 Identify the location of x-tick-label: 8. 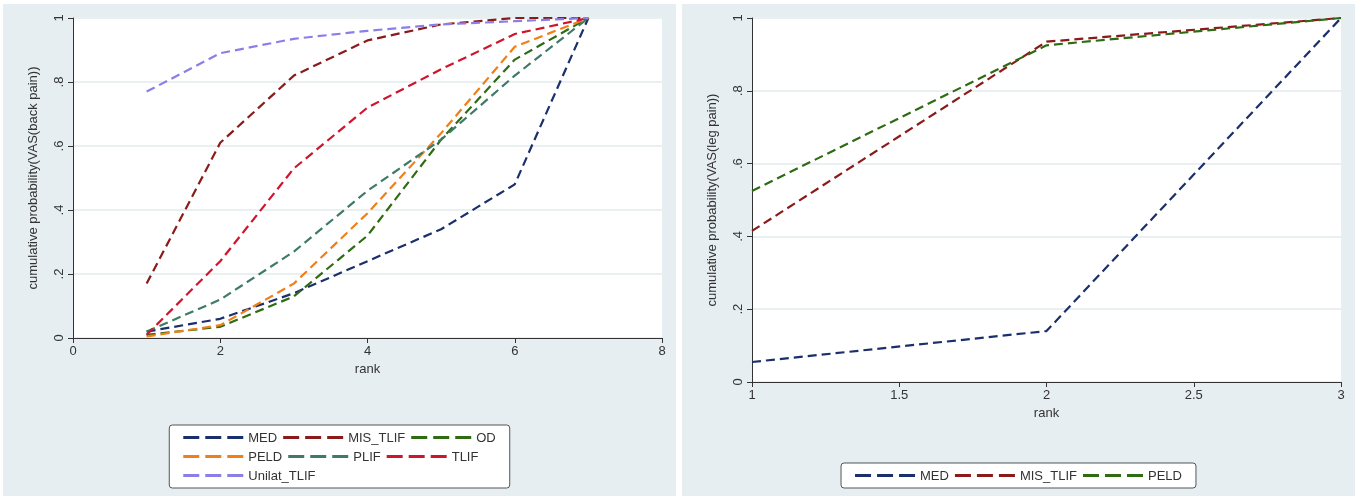
(662, 350).